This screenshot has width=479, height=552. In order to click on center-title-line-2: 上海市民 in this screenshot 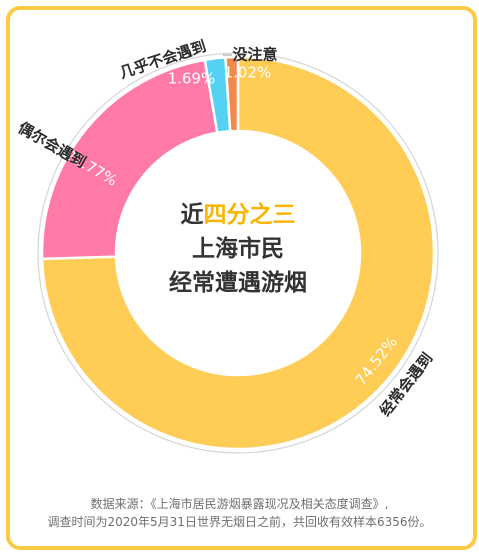, I will do `click(238, 248)`.